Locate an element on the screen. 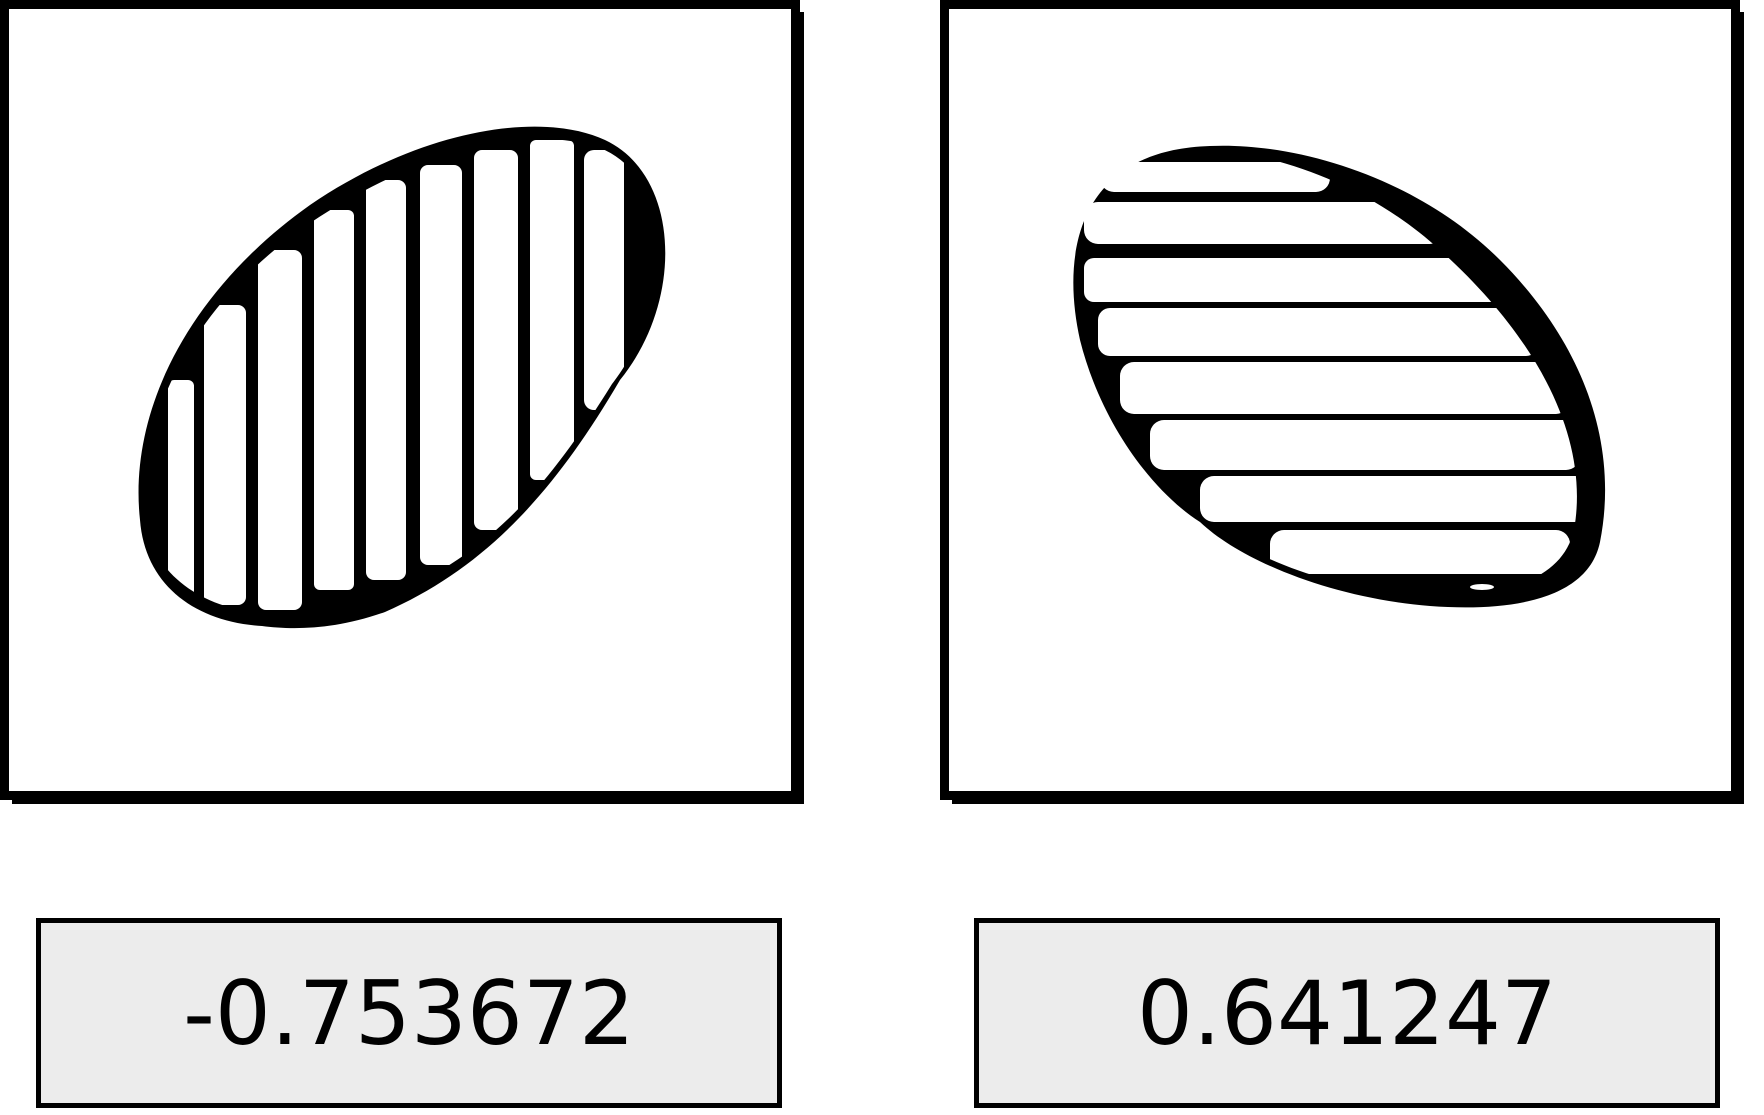 Image resolution: width=1764 pixels, height=1115 pixels. vertical-striped-oval-icon is located at coordinates (402, 377).